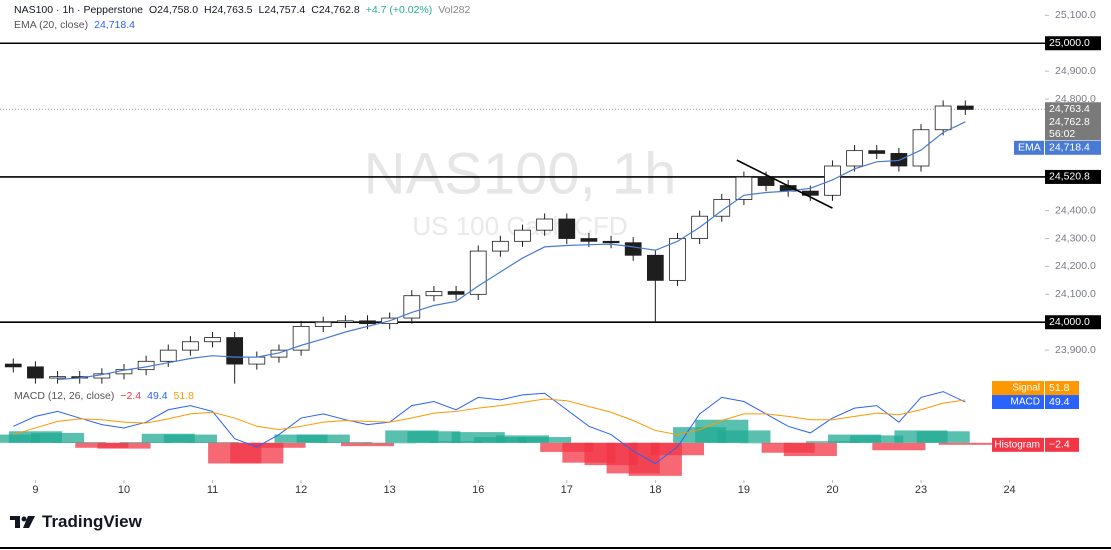  What do you see at coordinates (183, 396) in the screenshot?
I see `signal-value: 51.8` at bounding box center [183, 396].